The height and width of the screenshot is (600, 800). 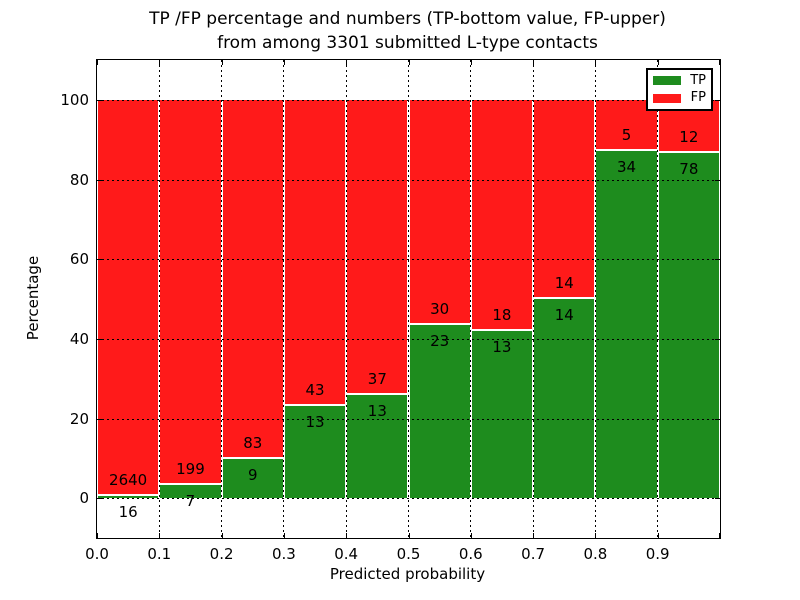 I want to click on y-axis-label: Percentage, so click(x=33, y=298).